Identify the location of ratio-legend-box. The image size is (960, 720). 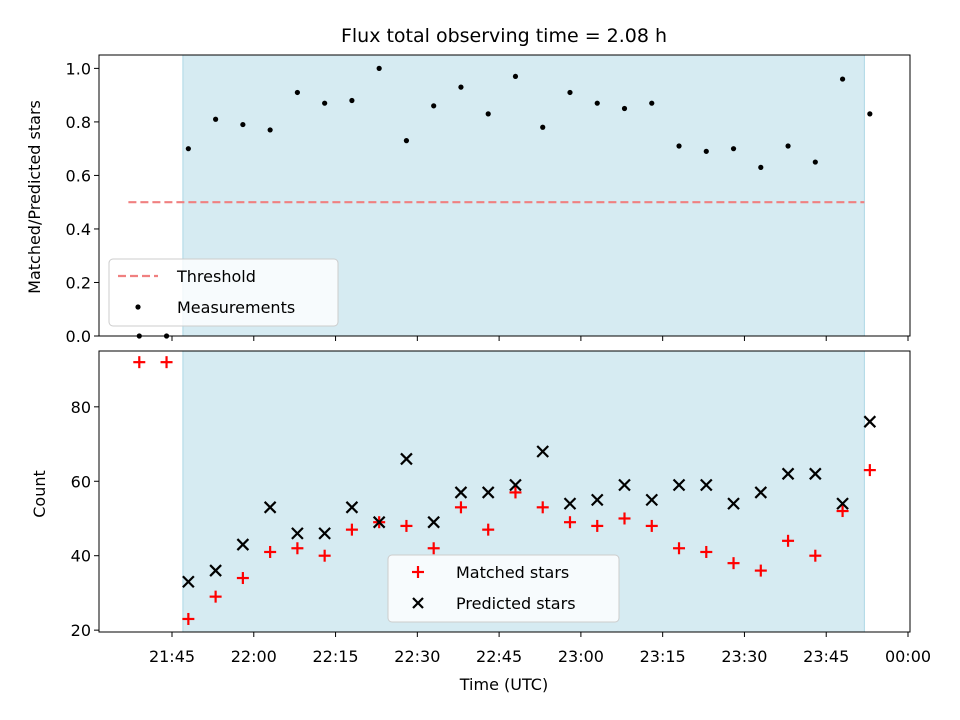
(223, 292).